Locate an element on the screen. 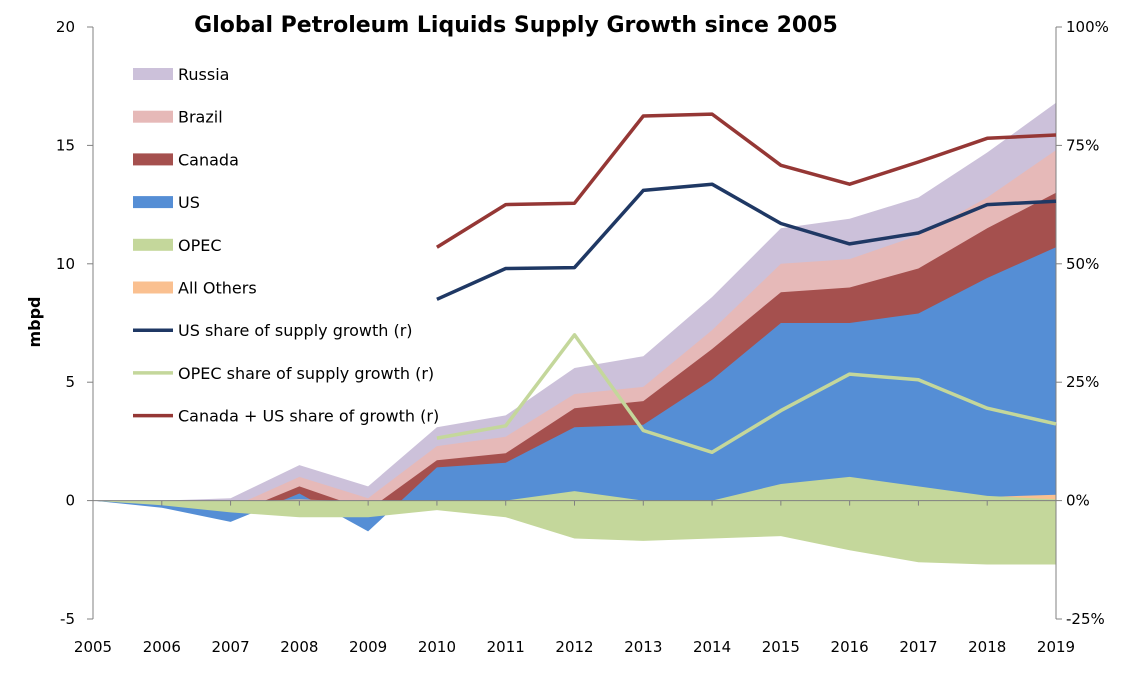  x-tick-label: 2005 is located at coordinates (93, 647).